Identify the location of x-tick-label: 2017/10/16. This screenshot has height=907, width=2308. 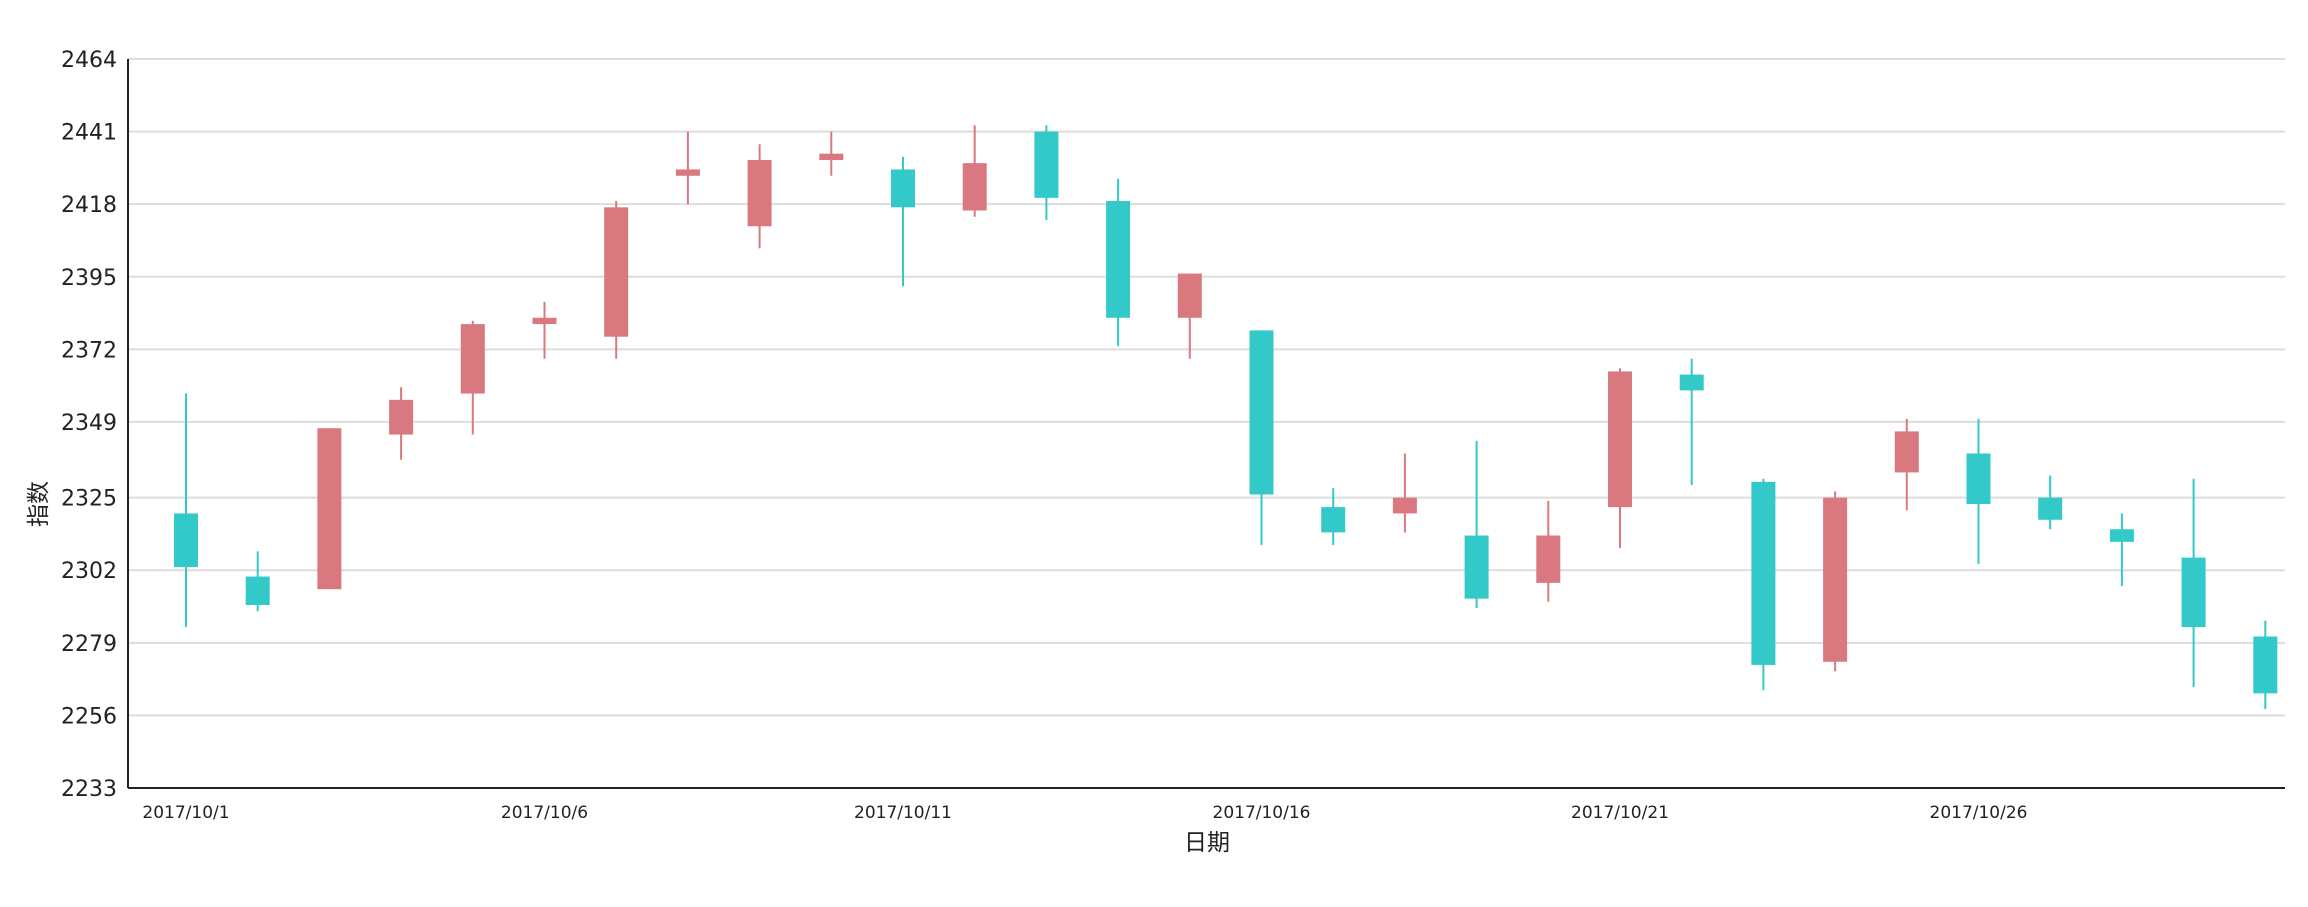
(1262, 813).